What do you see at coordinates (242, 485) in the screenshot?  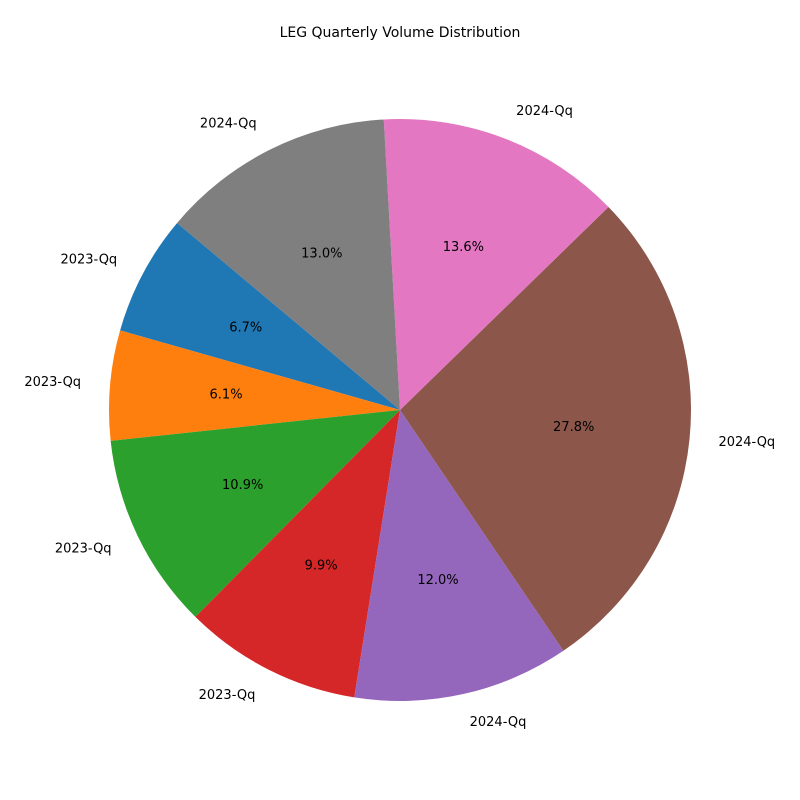 I see `slice-percent-label: 10.9%` at bounding box center [242, 485].